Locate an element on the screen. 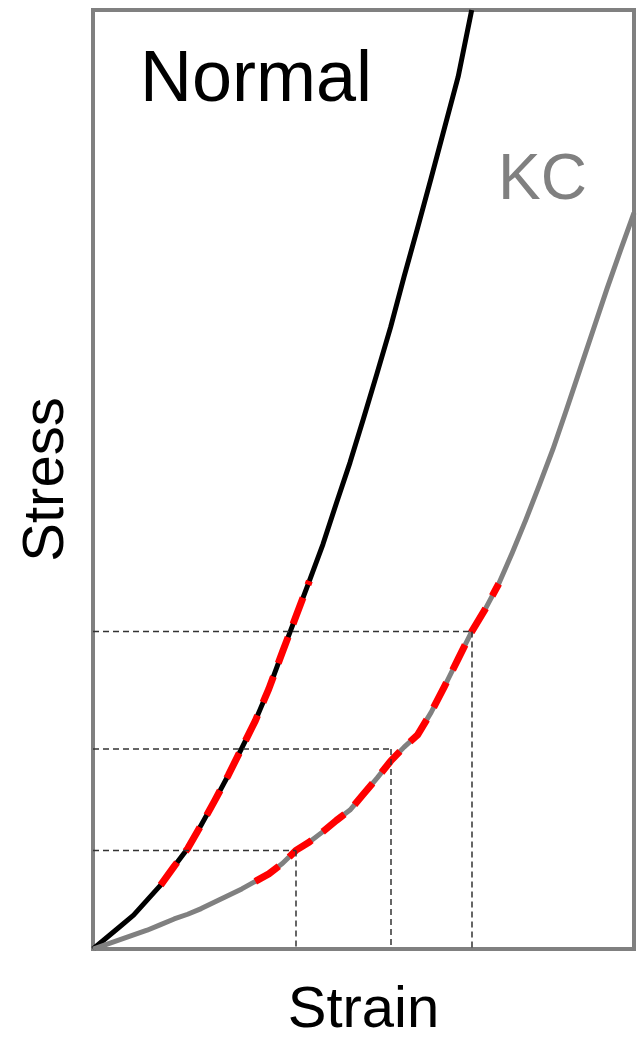 The width and height of the screenshot is (637, 1040). series-label: Normal is located at coordinates (256, 76).